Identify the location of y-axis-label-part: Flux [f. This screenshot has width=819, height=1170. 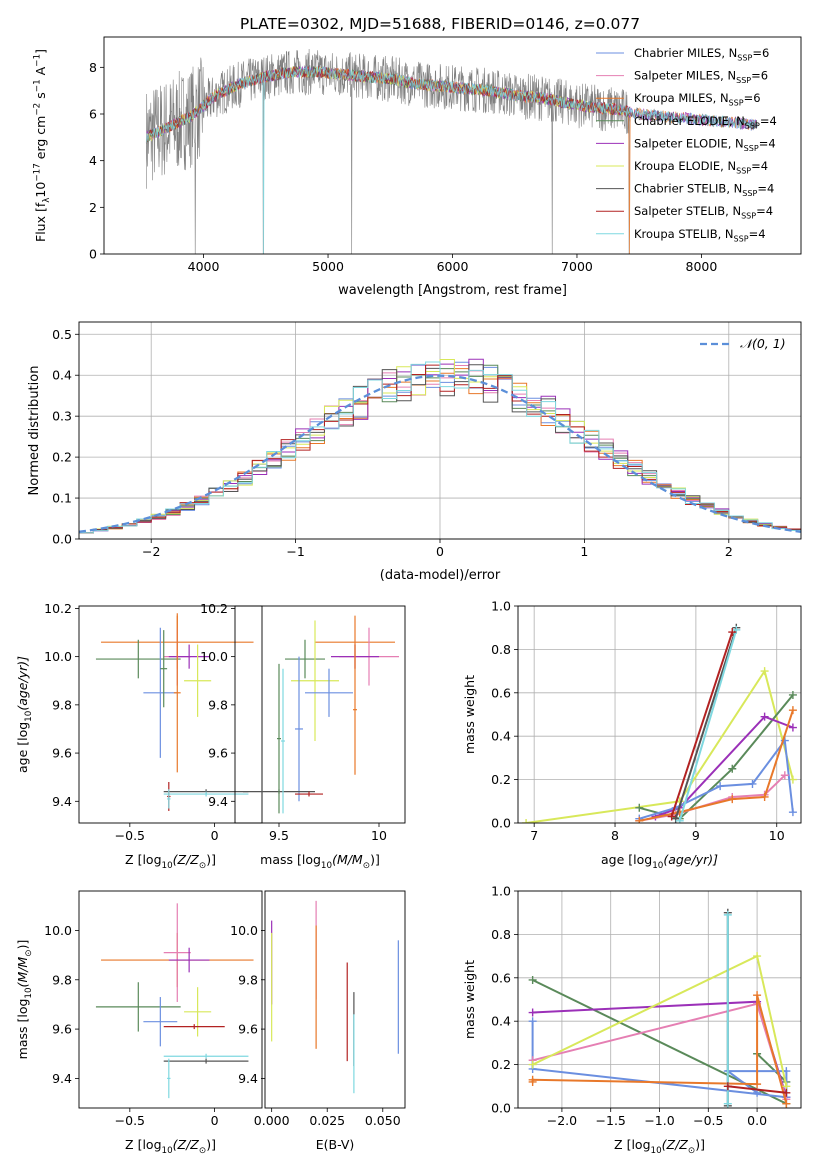
(40, 222).